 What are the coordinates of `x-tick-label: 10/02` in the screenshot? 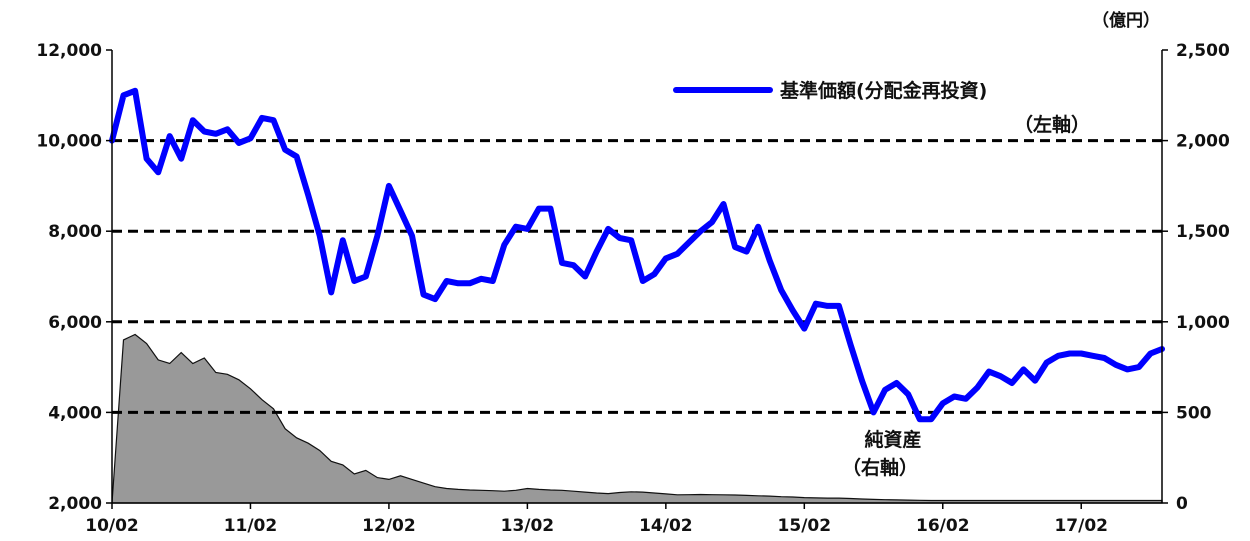 It's located at (112, 526).